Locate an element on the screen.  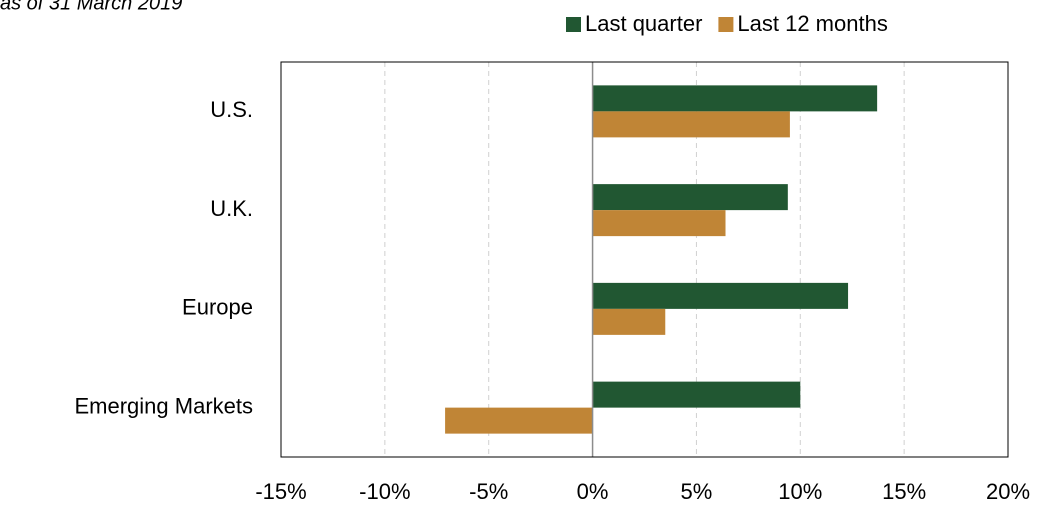
x-tick-label: 15% is located at coordinates (904, 491).